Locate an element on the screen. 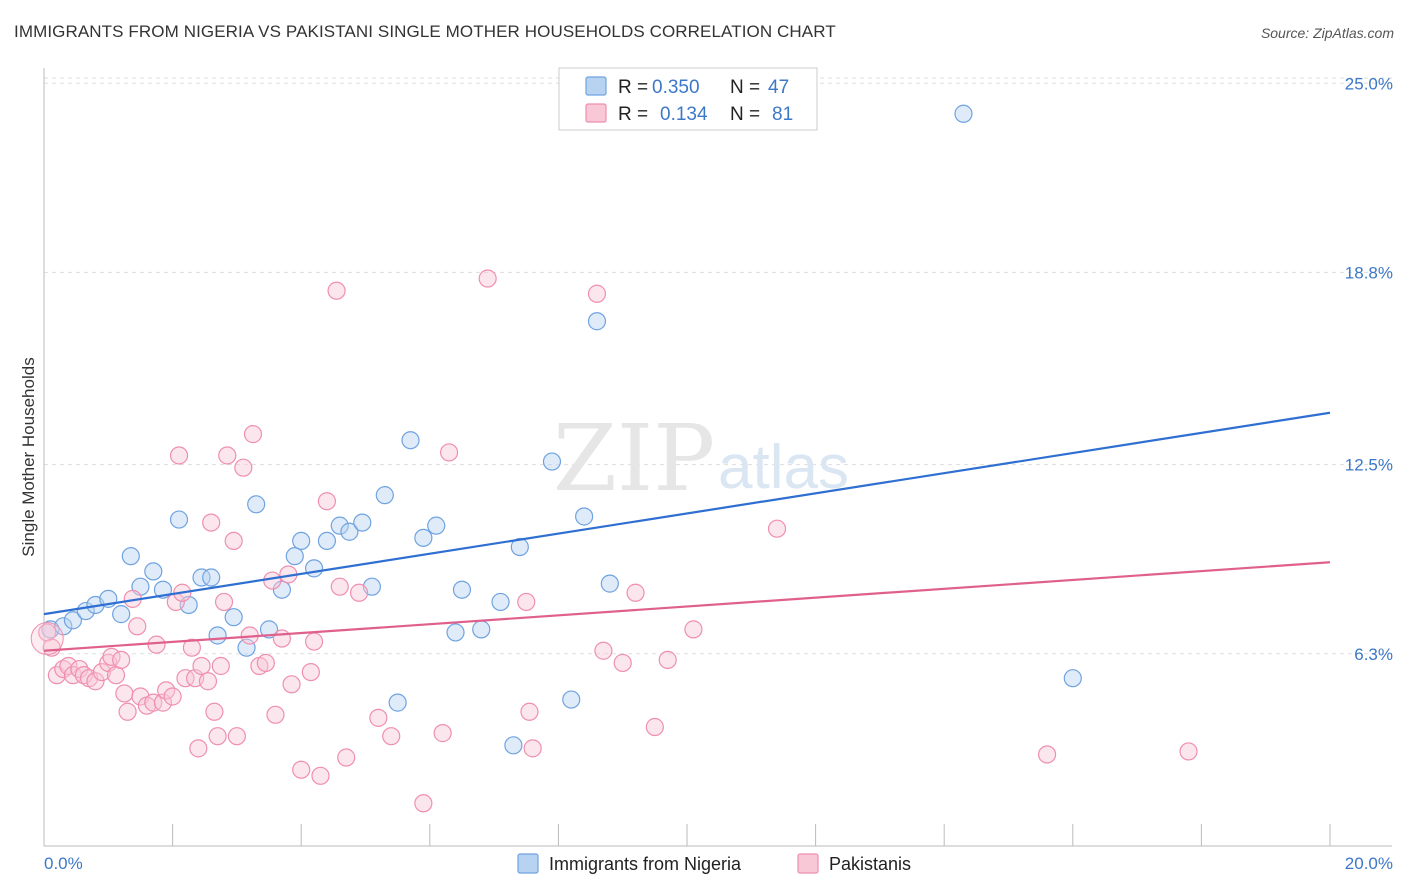  x-axis-ticks is located at coordinates (687, 835).